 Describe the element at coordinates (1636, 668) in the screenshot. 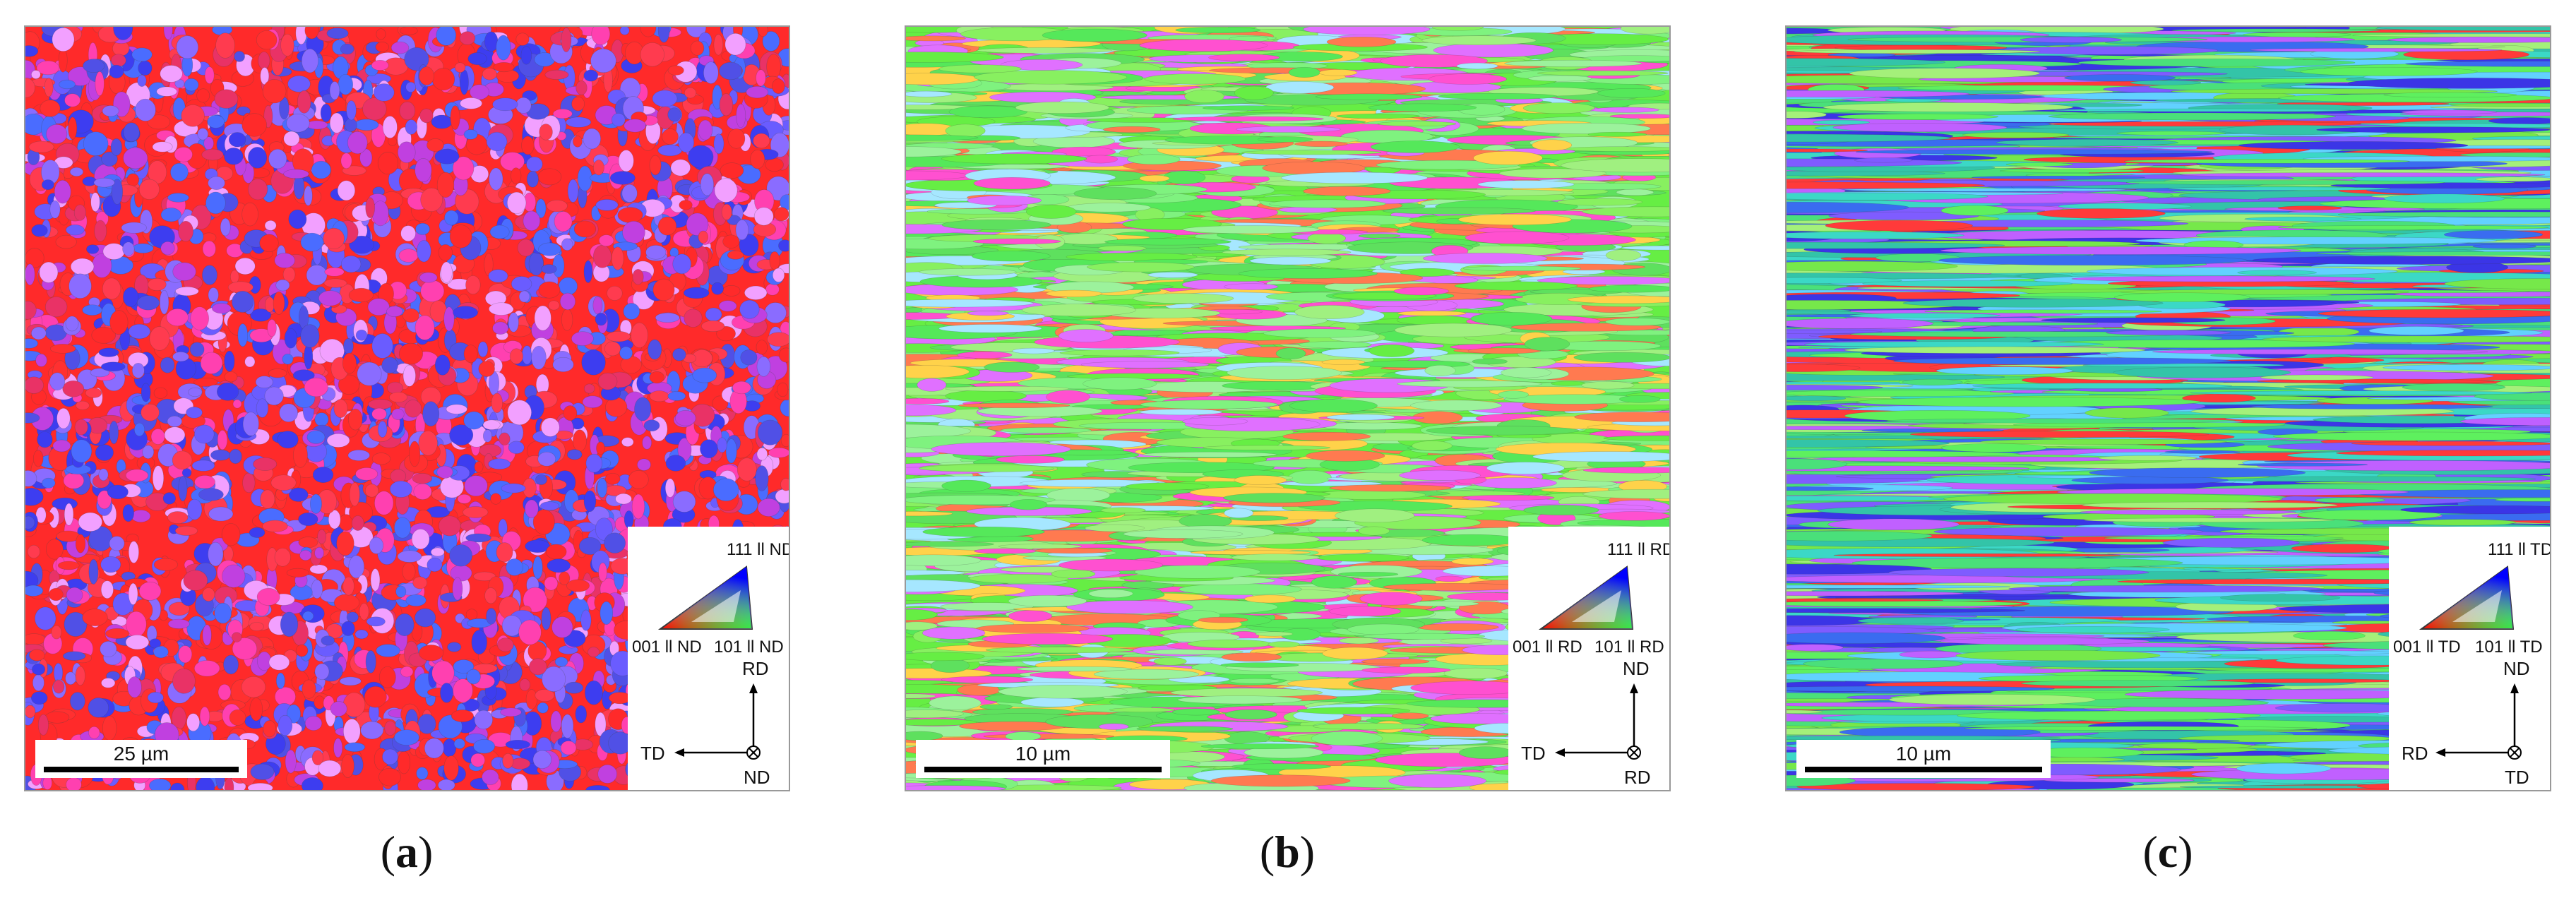

I see `axis-up-label-b: ND` at that location.